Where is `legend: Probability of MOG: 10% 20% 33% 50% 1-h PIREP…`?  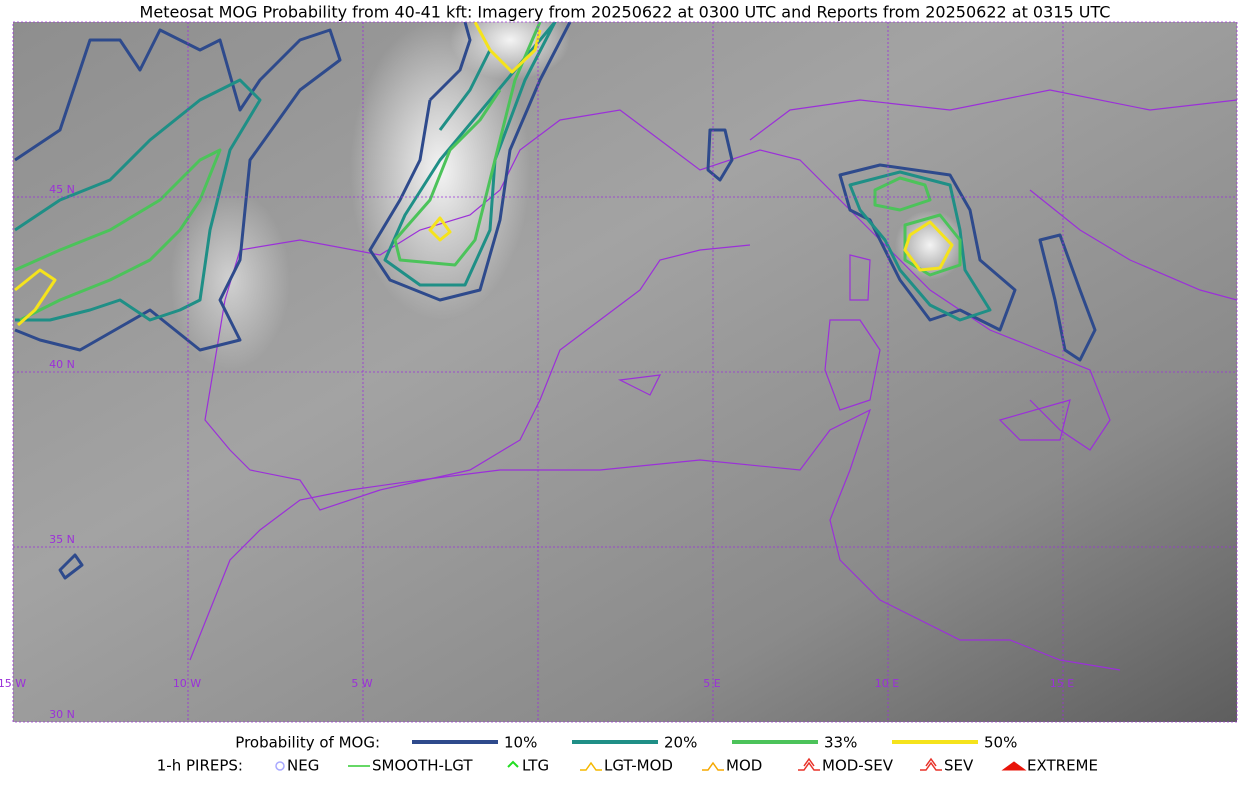 legend: Probability of MOG: 10% 20% 33% 50% 1-h PIREP… is located at coordinates (627, 754).